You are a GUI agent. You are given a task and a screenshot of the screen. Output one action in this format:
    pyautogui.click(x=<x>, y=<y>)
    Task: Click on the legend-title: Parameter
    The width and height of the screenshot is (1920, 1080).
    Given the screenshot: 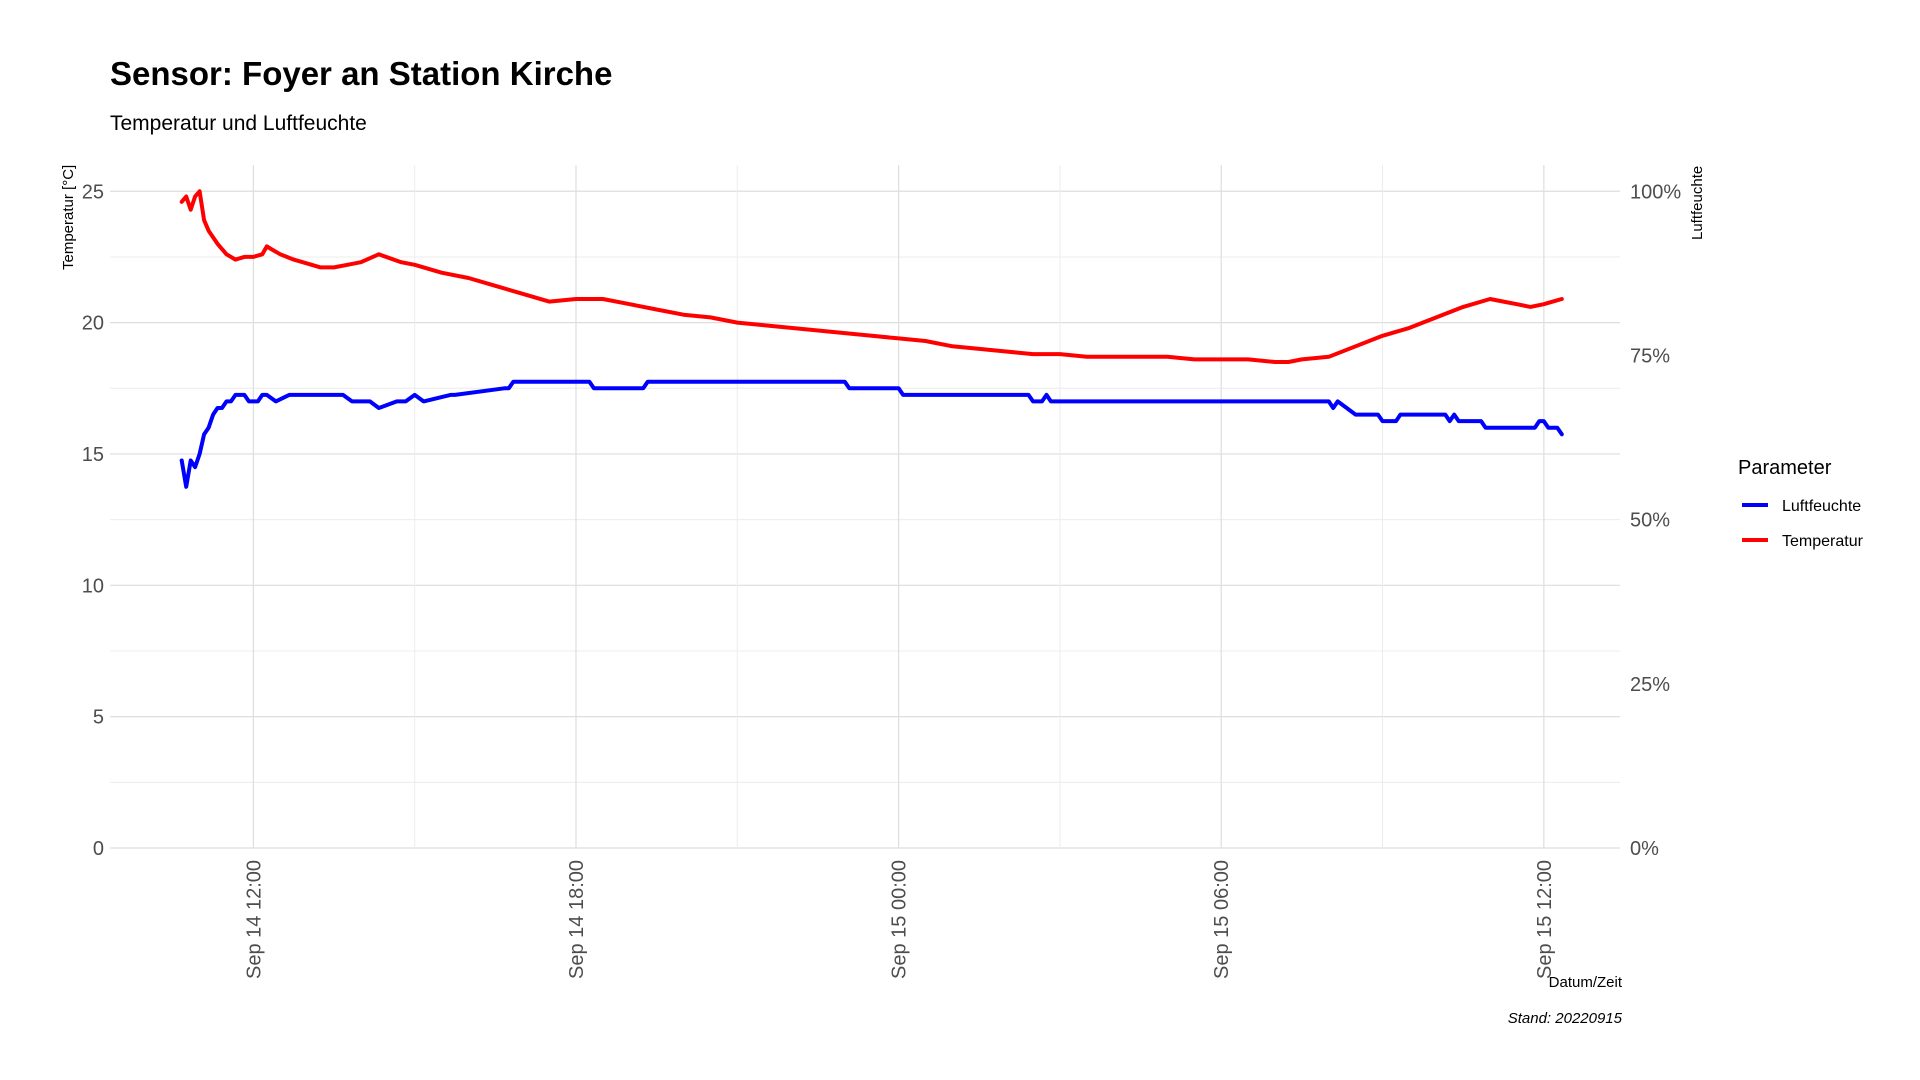 What is the action you would take?
    pyautogui.click(x=1785, y=468)
    